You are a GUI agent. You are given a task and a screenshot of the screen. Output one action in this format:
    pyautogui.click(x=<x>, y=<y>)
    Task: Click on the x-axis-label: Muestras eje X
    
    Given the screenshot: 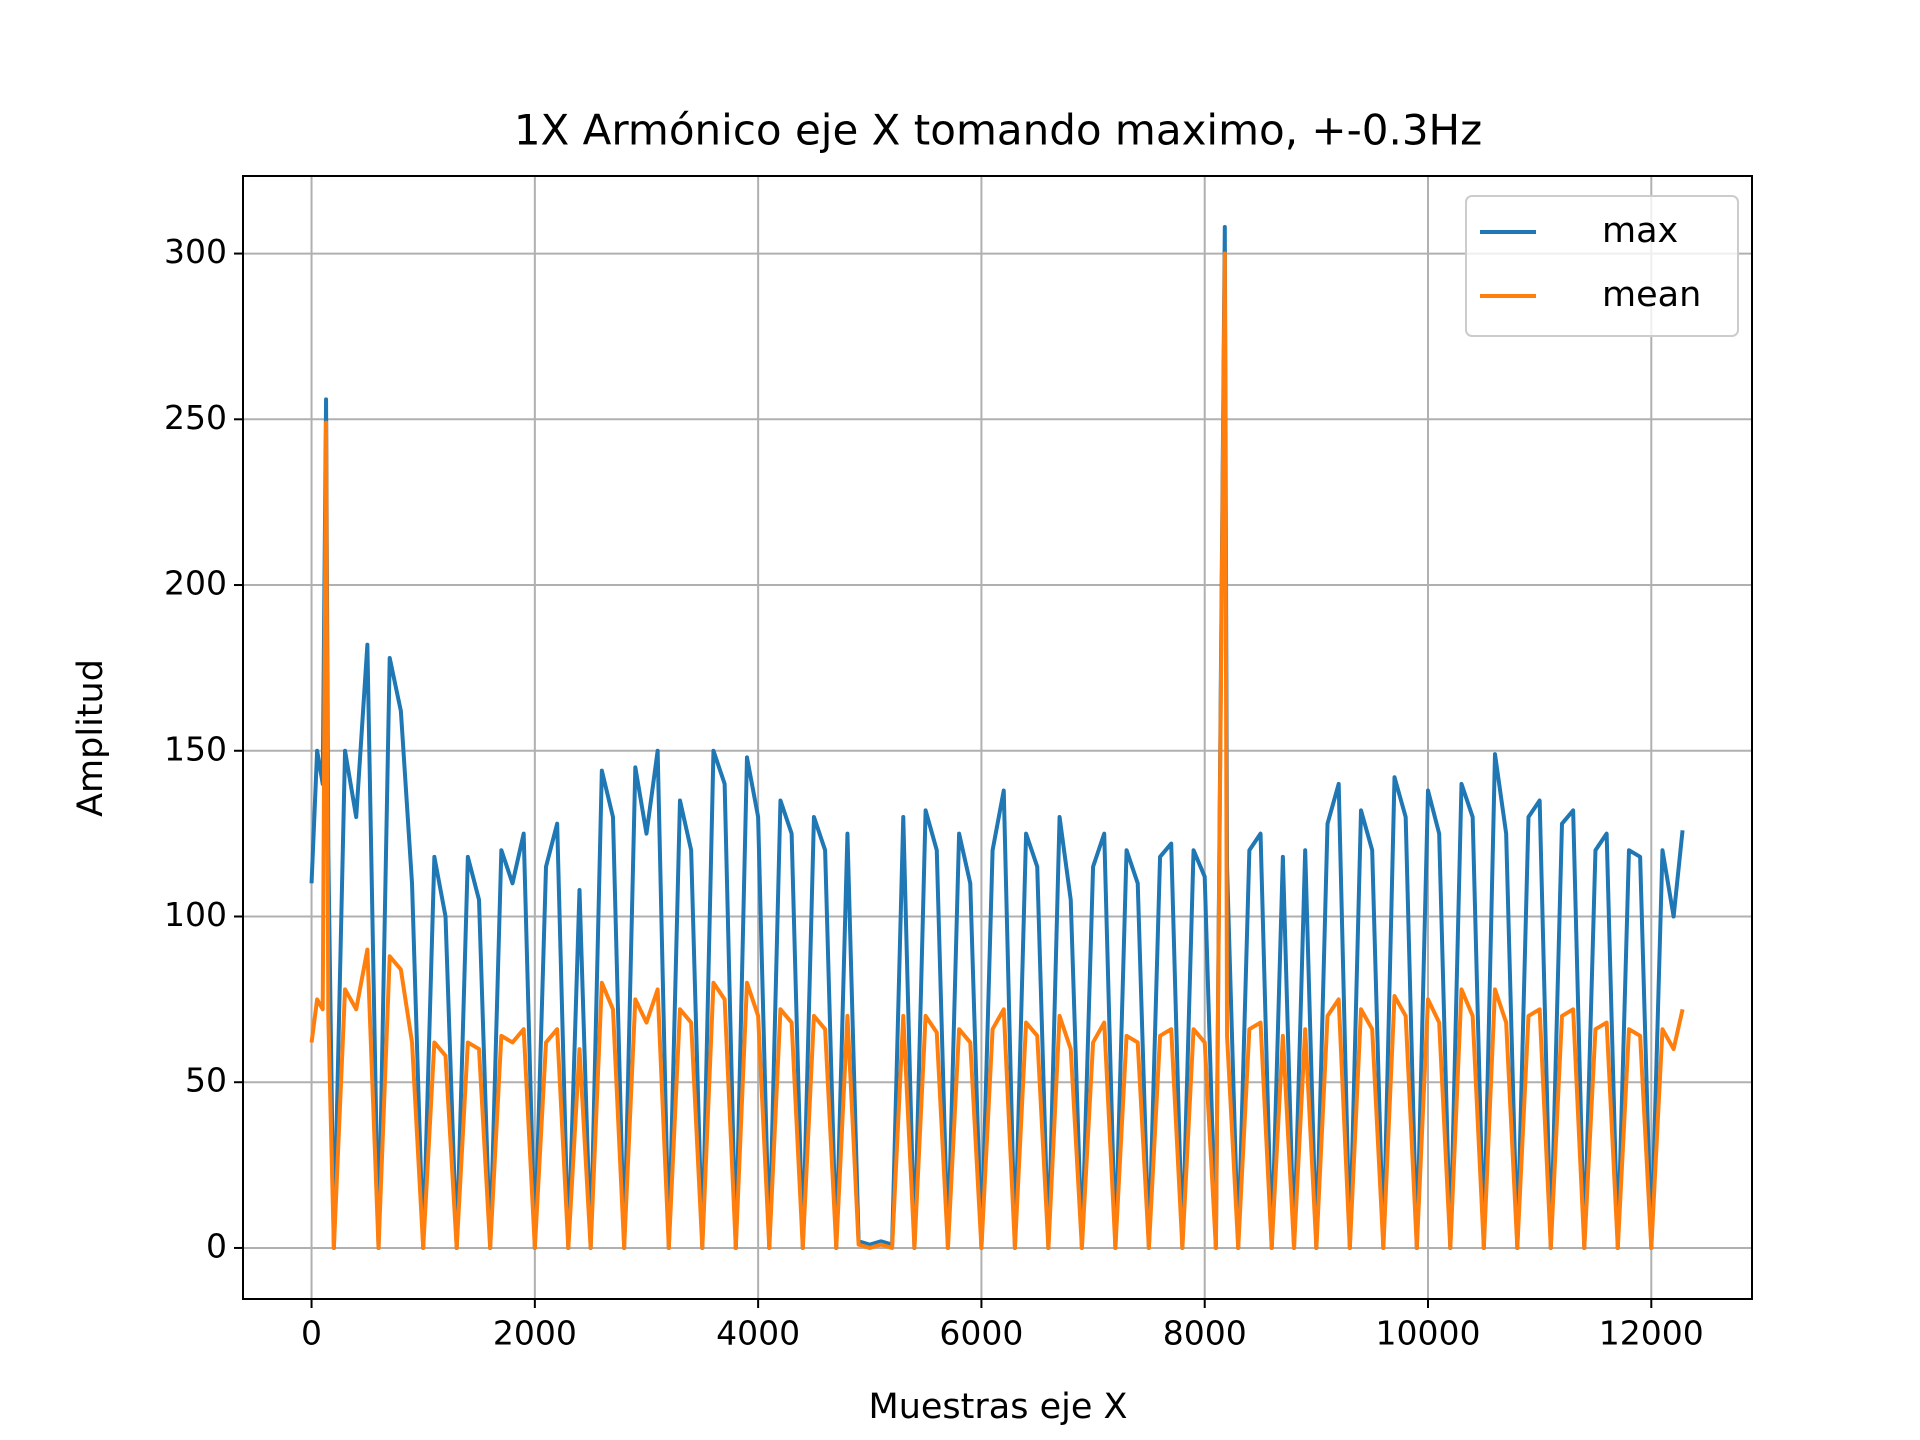 What is the action you would take?
    pyautogui.click(x=998, y=1407)
    